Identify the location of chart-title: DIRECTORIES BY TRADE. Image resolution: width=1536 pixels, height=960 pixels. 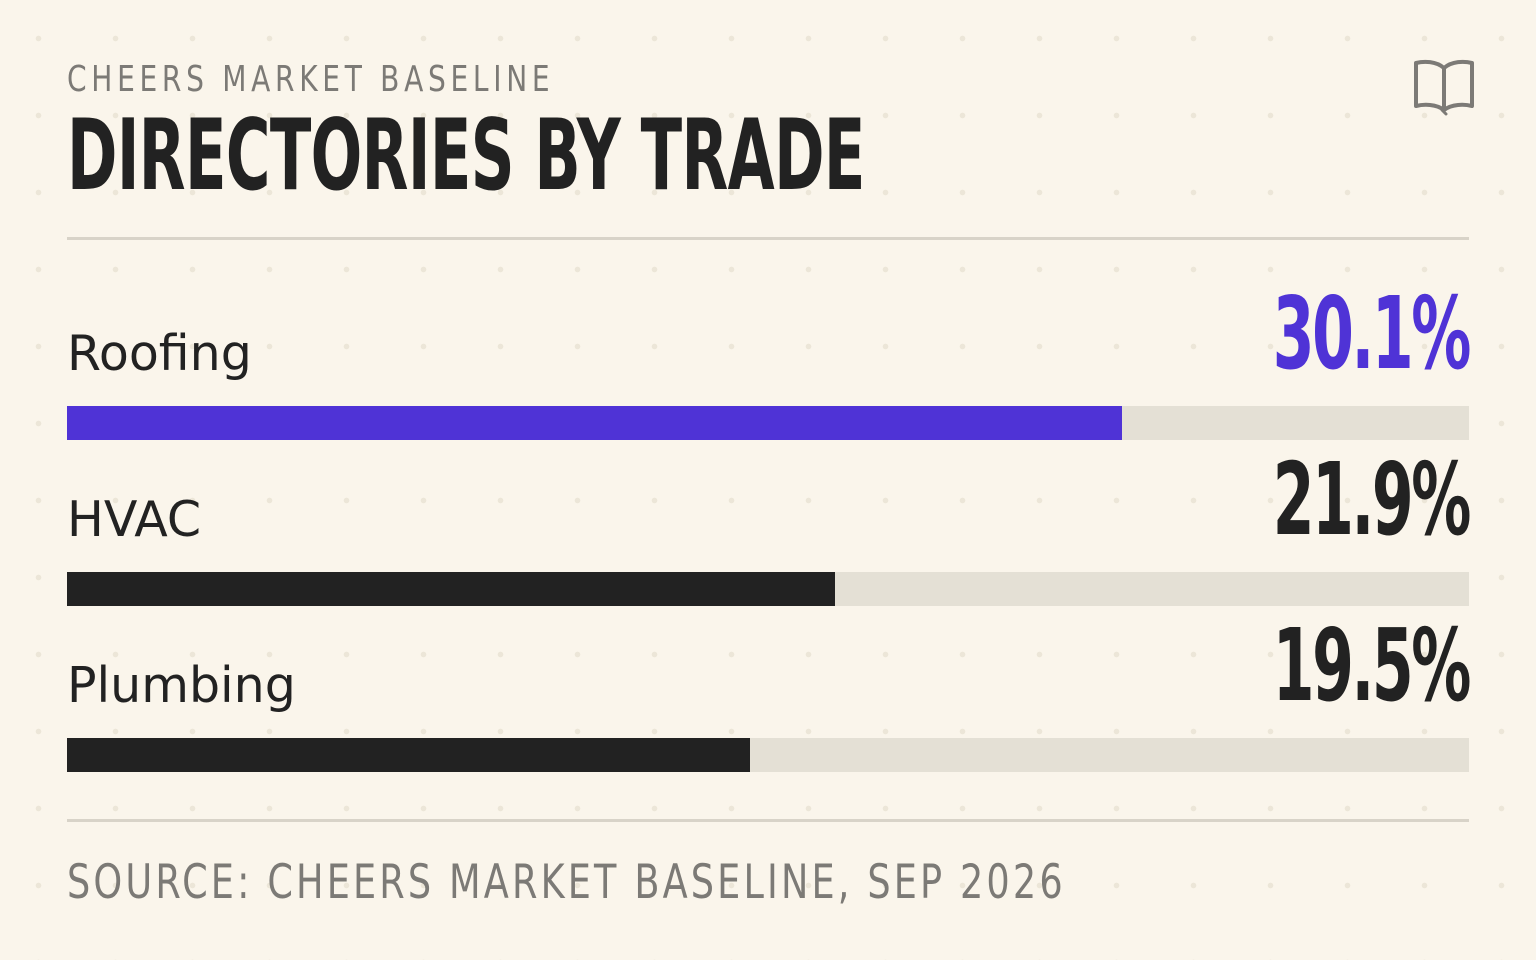
(466, 156).